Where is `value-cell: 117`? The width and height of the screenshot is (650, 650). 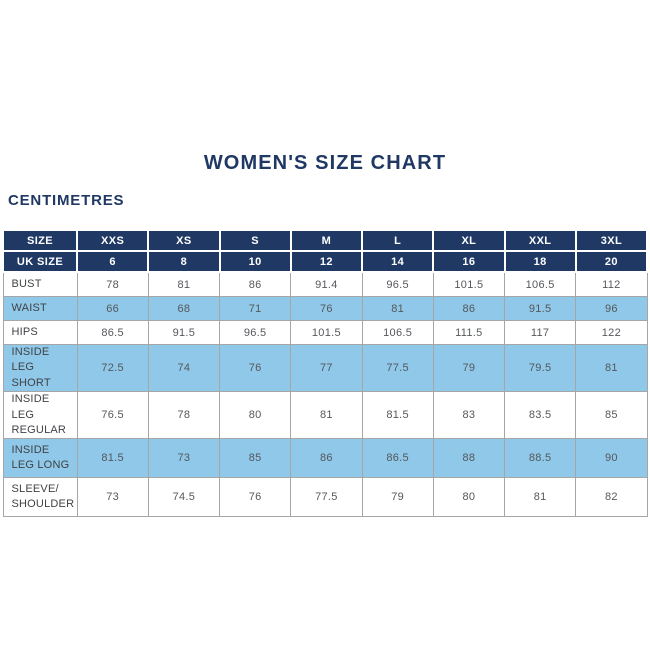
value-cell: 117 is located at coordinates (540, 332).